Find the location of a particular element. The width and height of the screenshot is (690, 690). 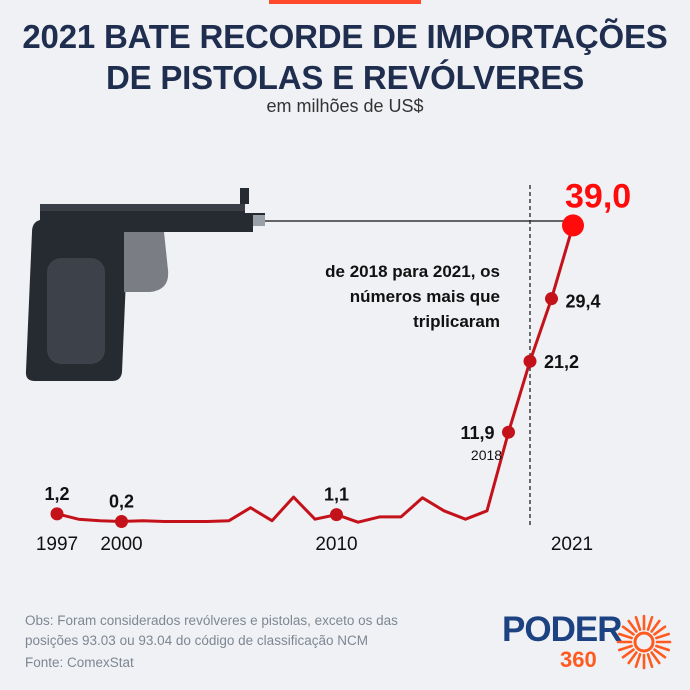

logo-wordmark: PODER is located at coordinates (562, 629).